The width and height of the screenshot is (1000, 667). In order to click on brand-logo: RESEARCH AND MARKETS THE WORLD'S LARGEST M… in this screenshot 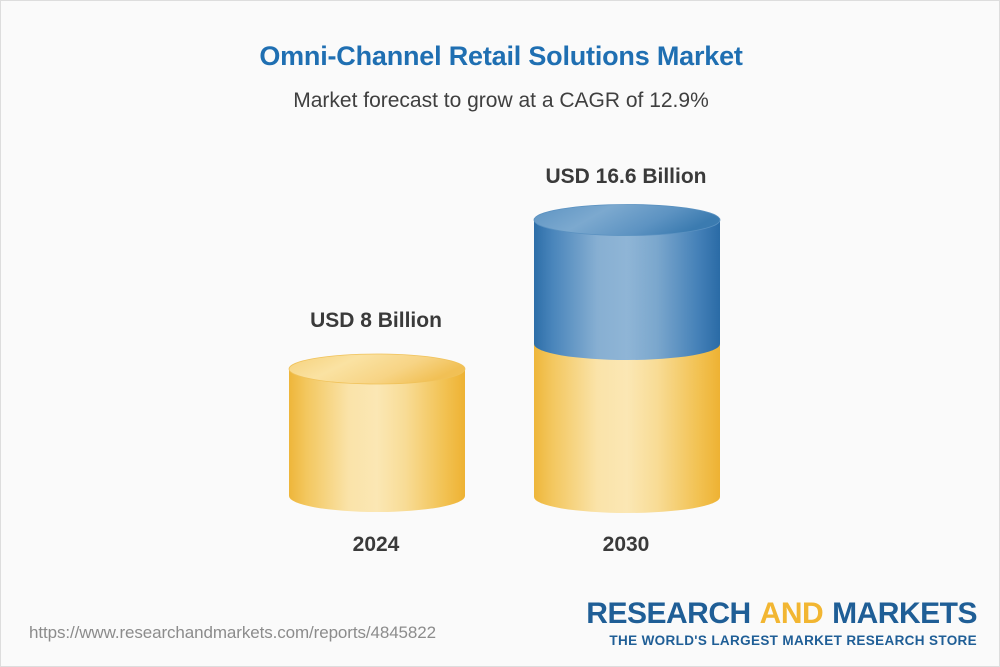, I will do `click(781, 623)`.